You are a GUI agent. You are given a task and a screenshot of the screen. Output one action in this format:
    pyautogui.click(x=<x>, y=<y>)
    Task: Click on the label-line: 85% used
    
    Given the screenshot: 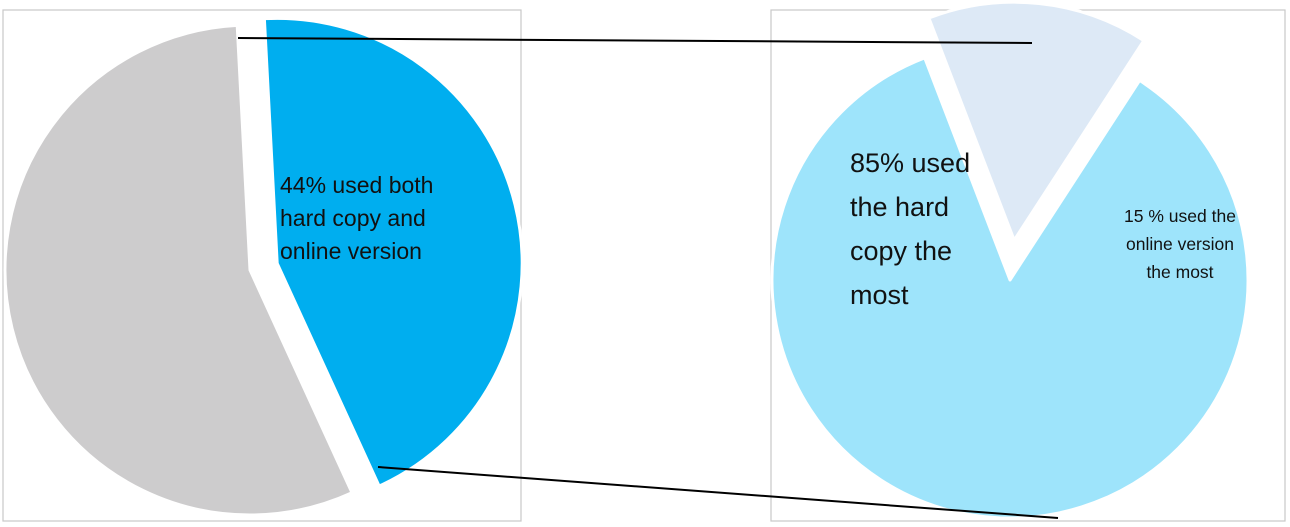 What is the action you would take?
    pyautogui.click(x=910, y=163)
    